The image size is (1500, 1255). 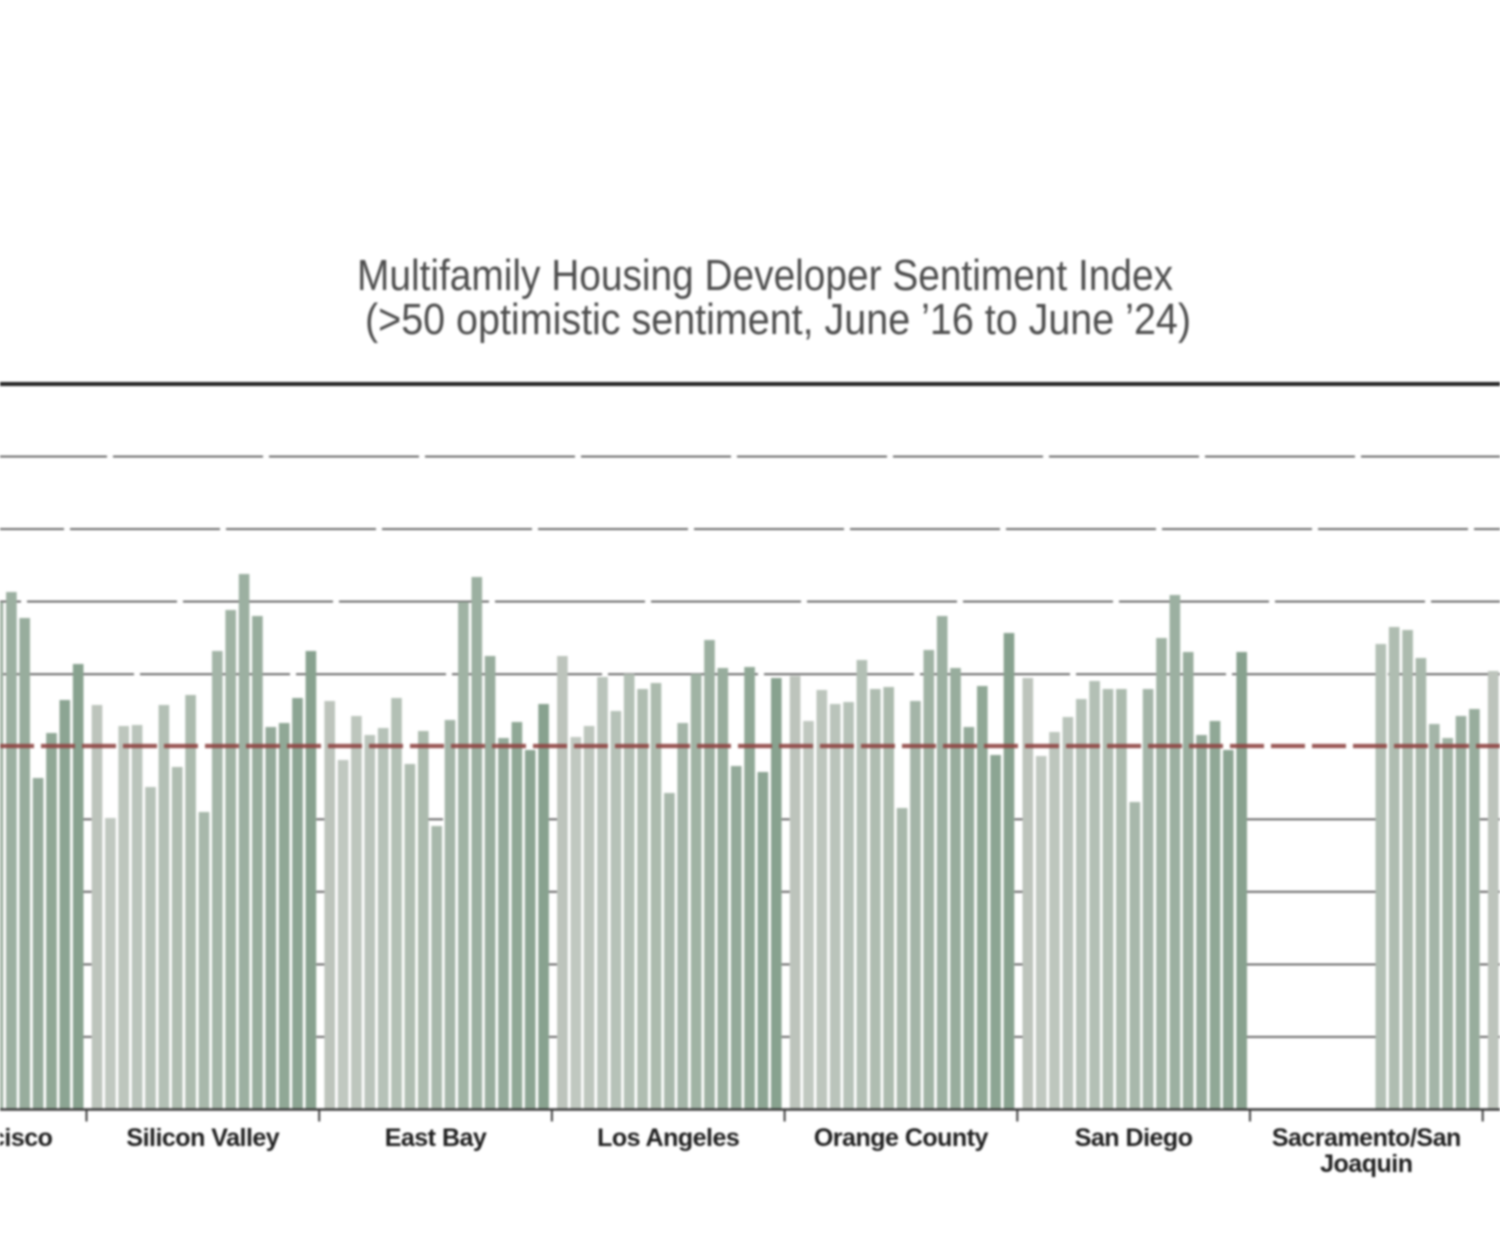 I want to click on svg-text: East Bay, so click(x=436, y=1138).